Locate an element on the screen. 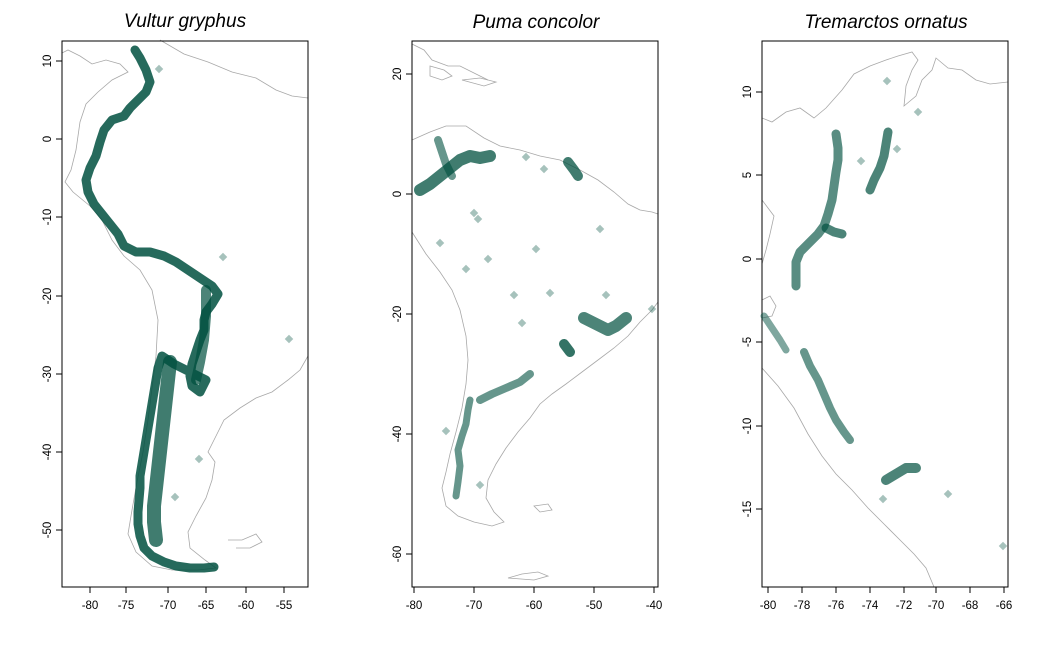 The image size is (1051, 649). x-tick-label: -68 is located at coordinates (970, 606).